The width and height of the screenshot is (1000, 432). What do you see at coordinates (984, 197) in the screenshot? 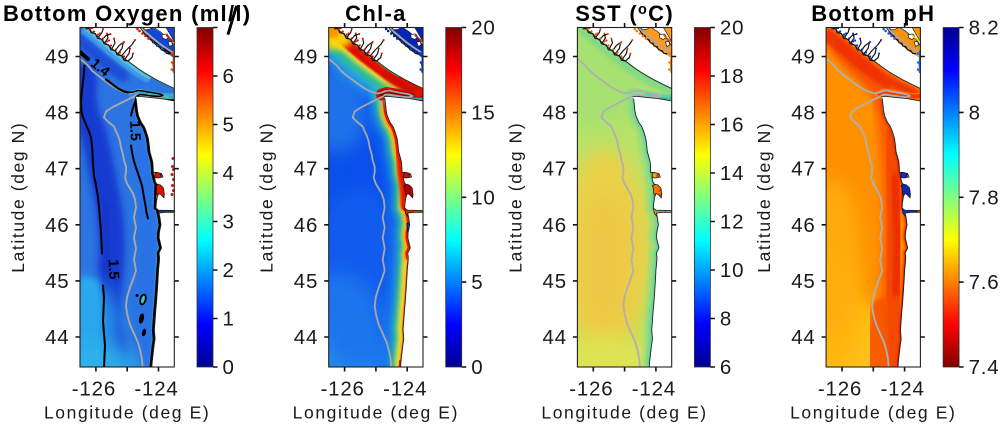
I see `svg-text: 7.8` at bounding box center [984, 197].